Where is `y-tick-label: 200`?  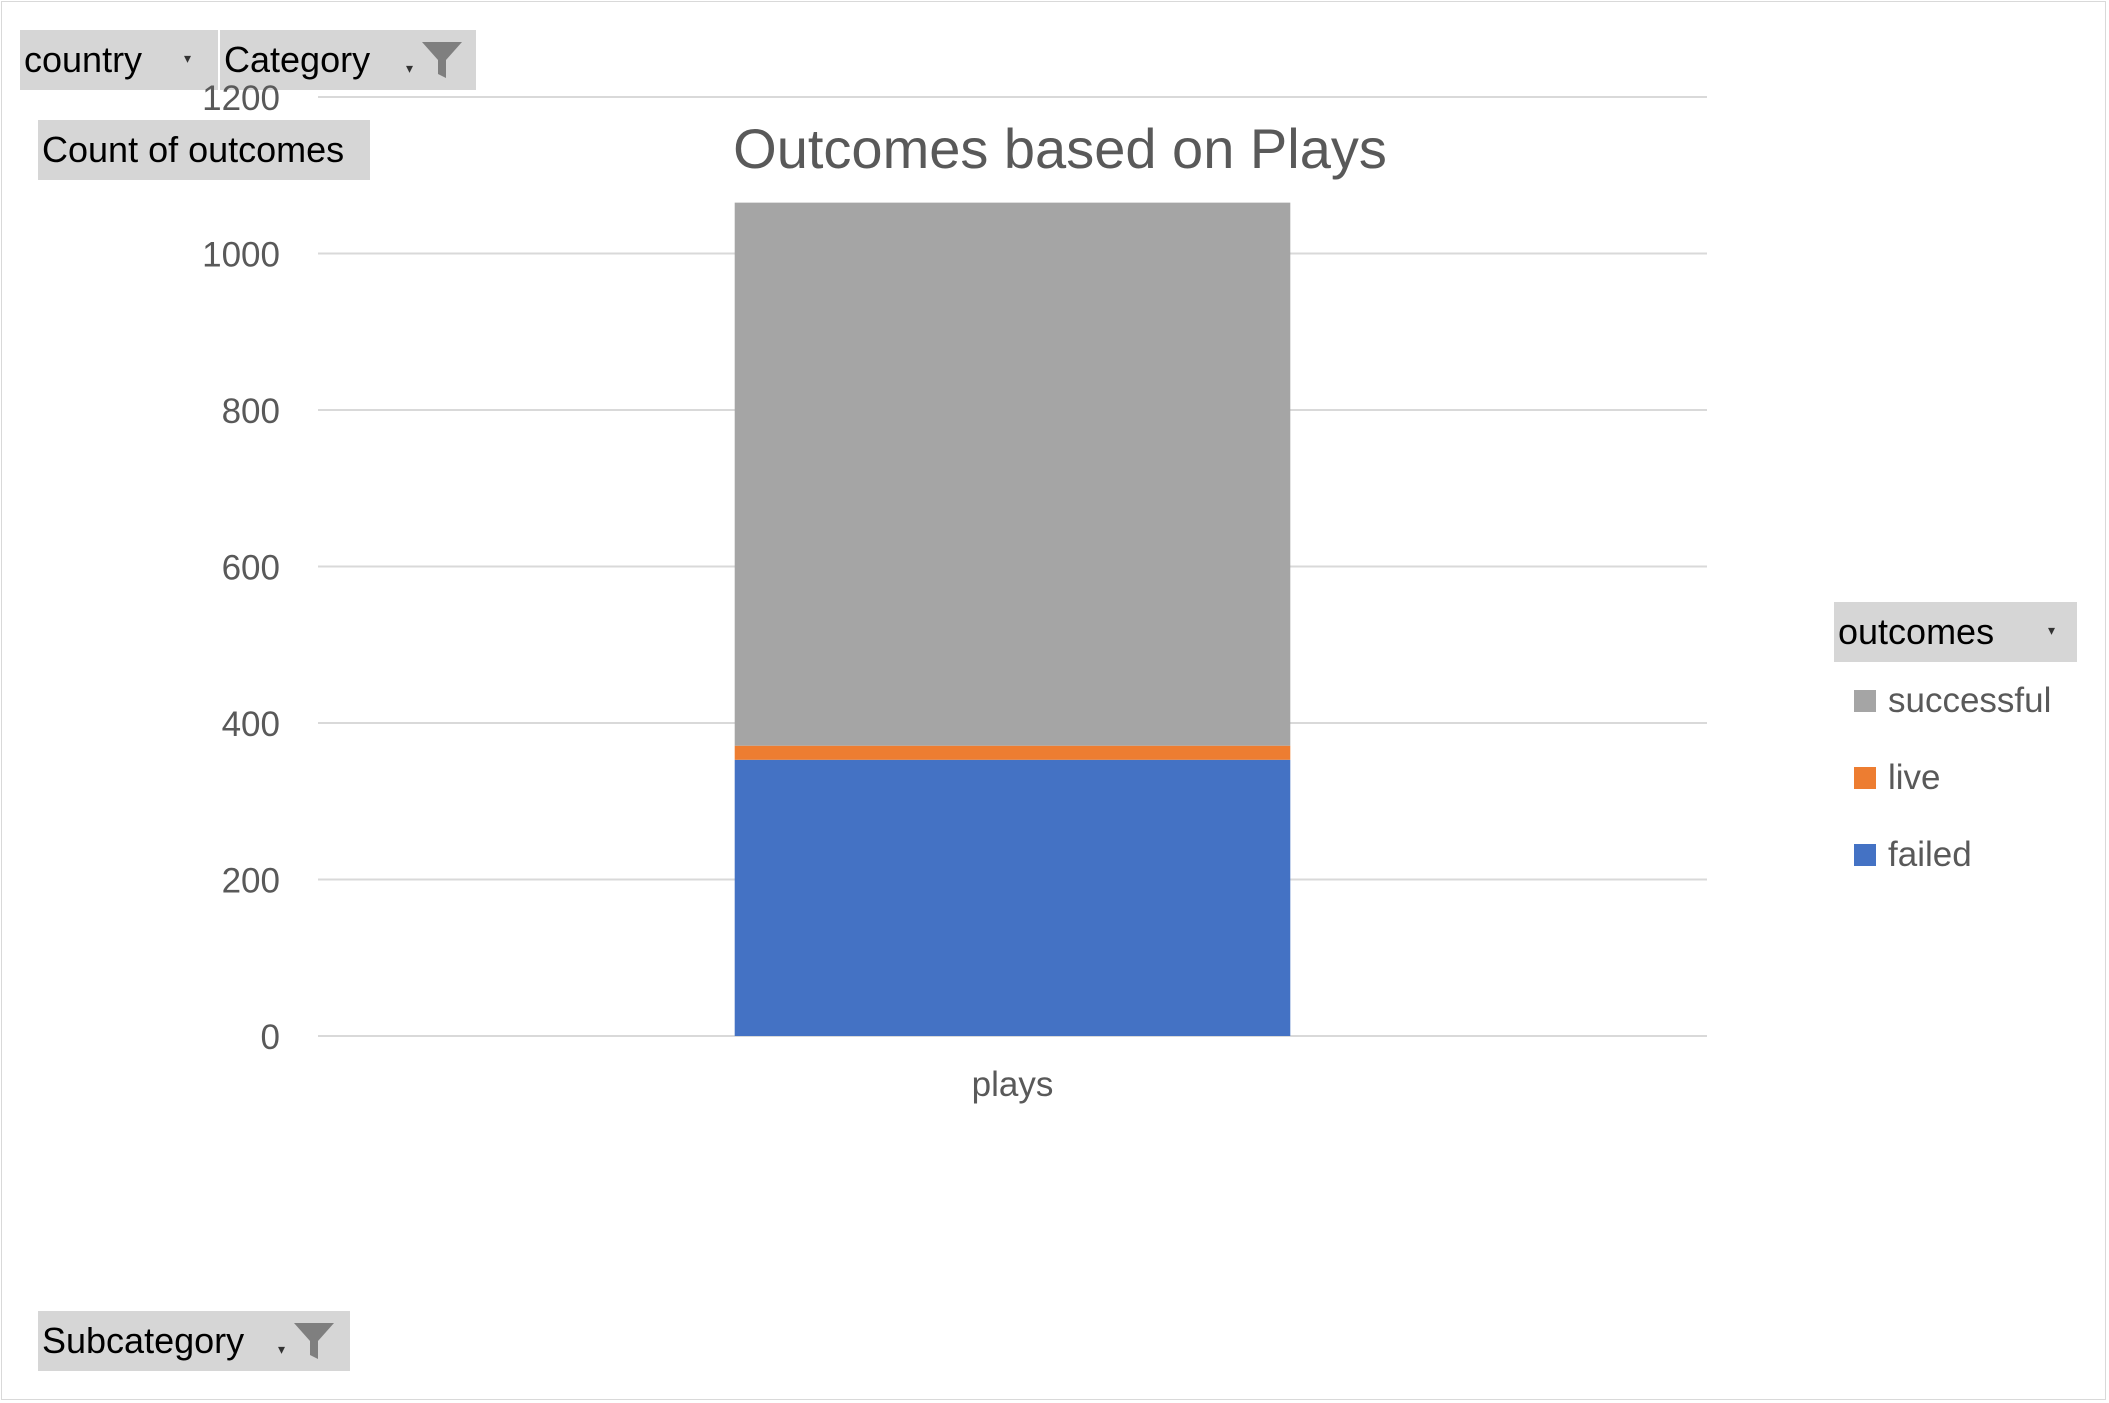 y-tick-label: 200 is located at coordinates (251, 881).